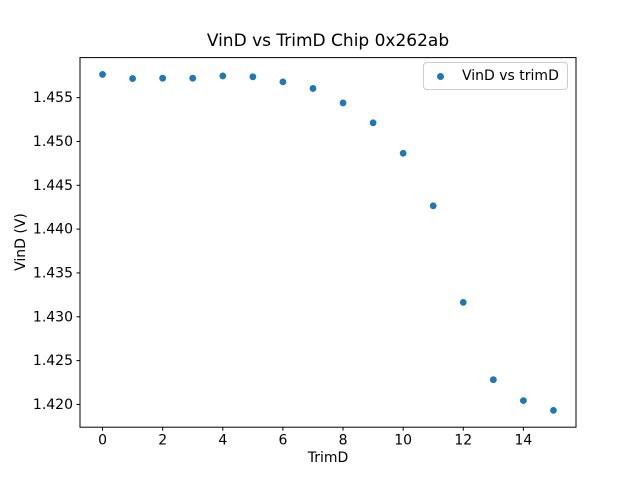 Image resolution: width=640 pixels, height=480 pixels. Describe the element at coordinates (510, 76) in the screenshot. I see `legend-label: VinD vs trimD` at that location.